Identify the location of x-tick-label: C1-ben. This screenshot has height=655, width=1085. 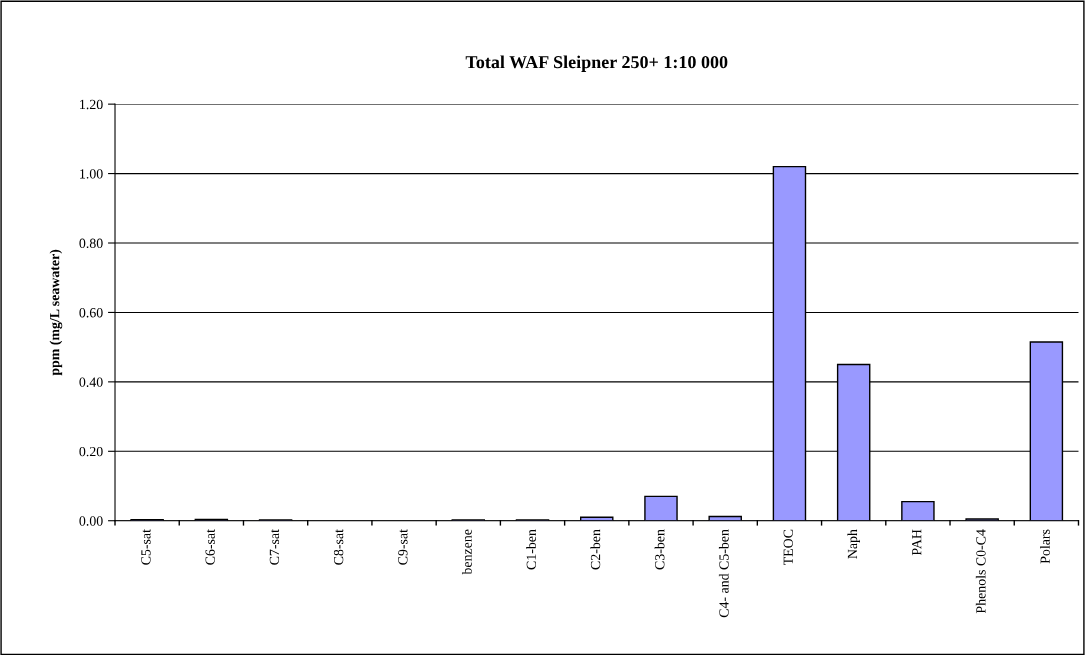
(531, 549).